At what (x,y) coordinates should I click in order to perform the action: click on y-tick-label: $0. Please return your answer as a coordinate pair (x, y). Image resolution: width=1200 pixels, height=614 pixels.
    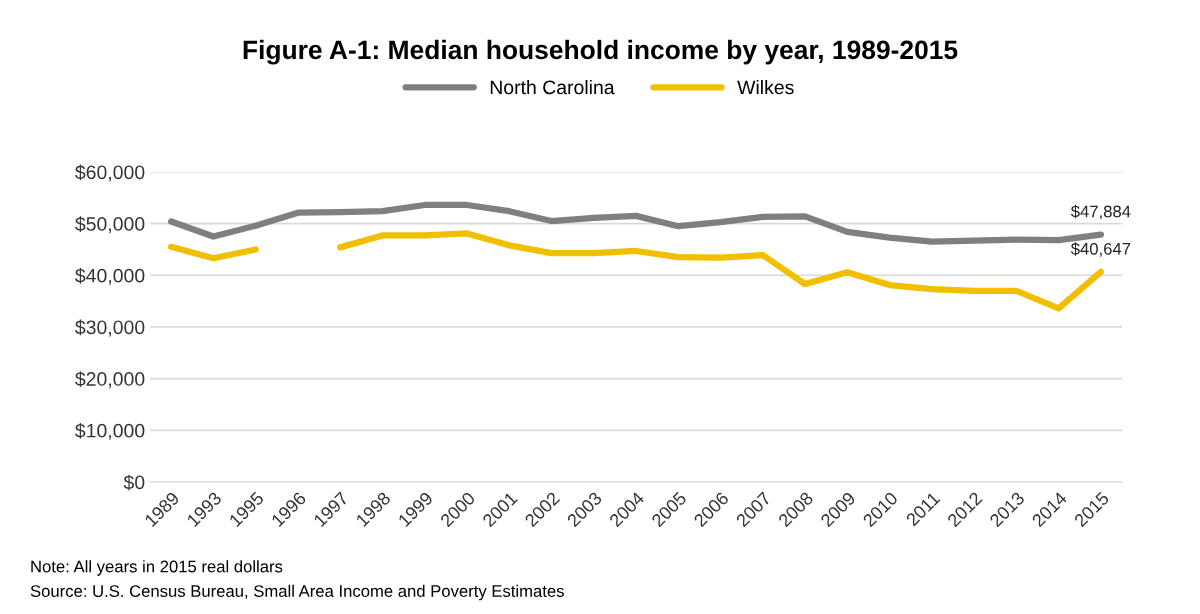
    Looking at the image, I should click on (134, 482).